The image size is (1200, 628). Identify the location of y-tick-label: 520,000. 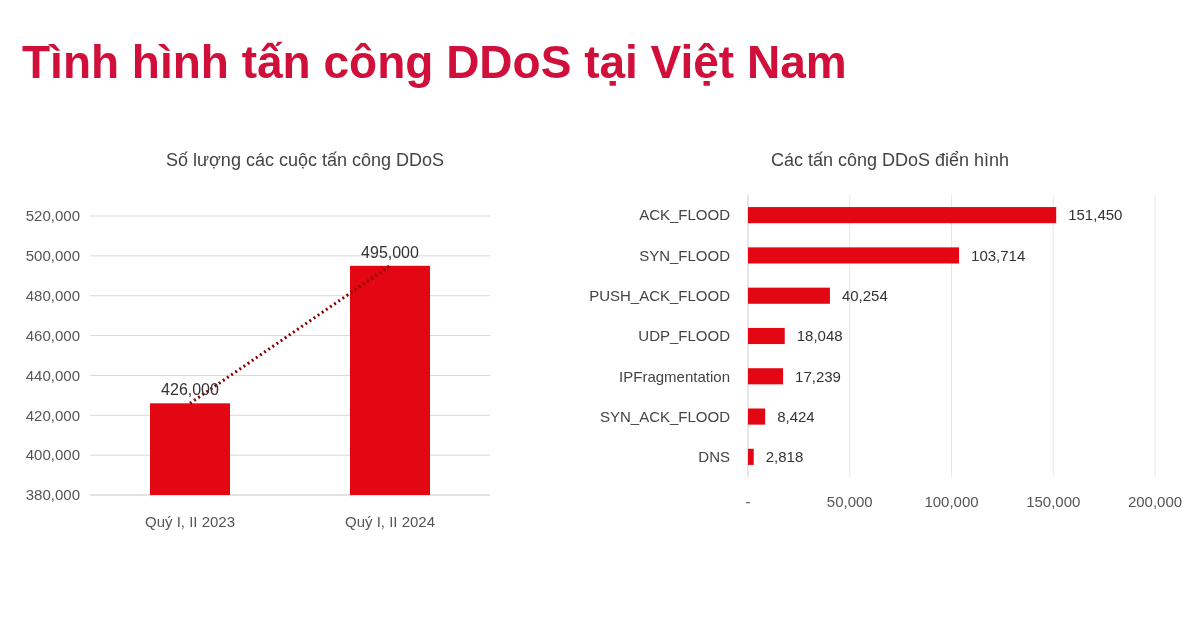
(52, 216).